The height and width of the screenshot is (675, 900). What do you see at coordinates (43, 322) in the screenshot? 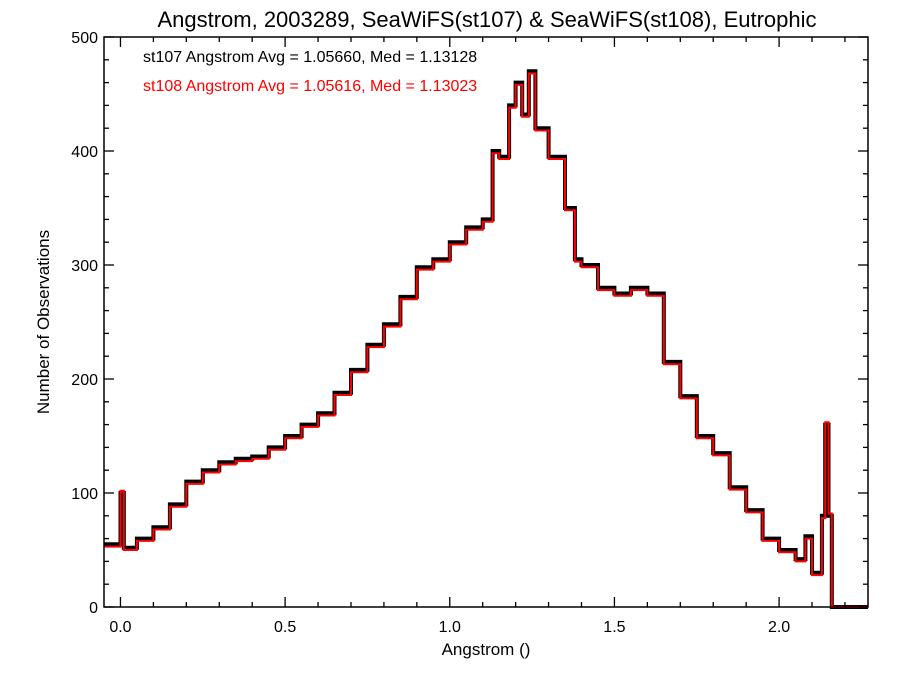
I see `y-axis-label: Number of Observations` at bounding box center [43, 322].